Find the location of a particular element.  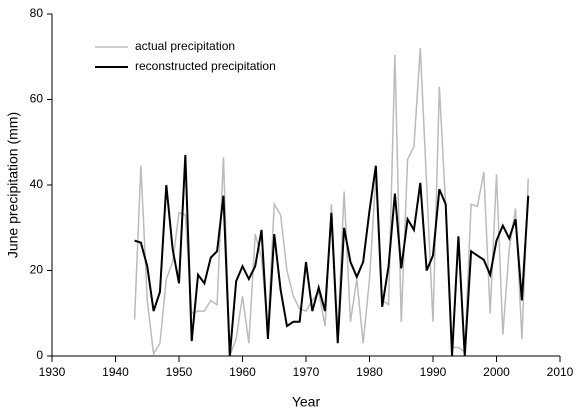

y-tick-label: 20 is located at coordinates (37, 270).